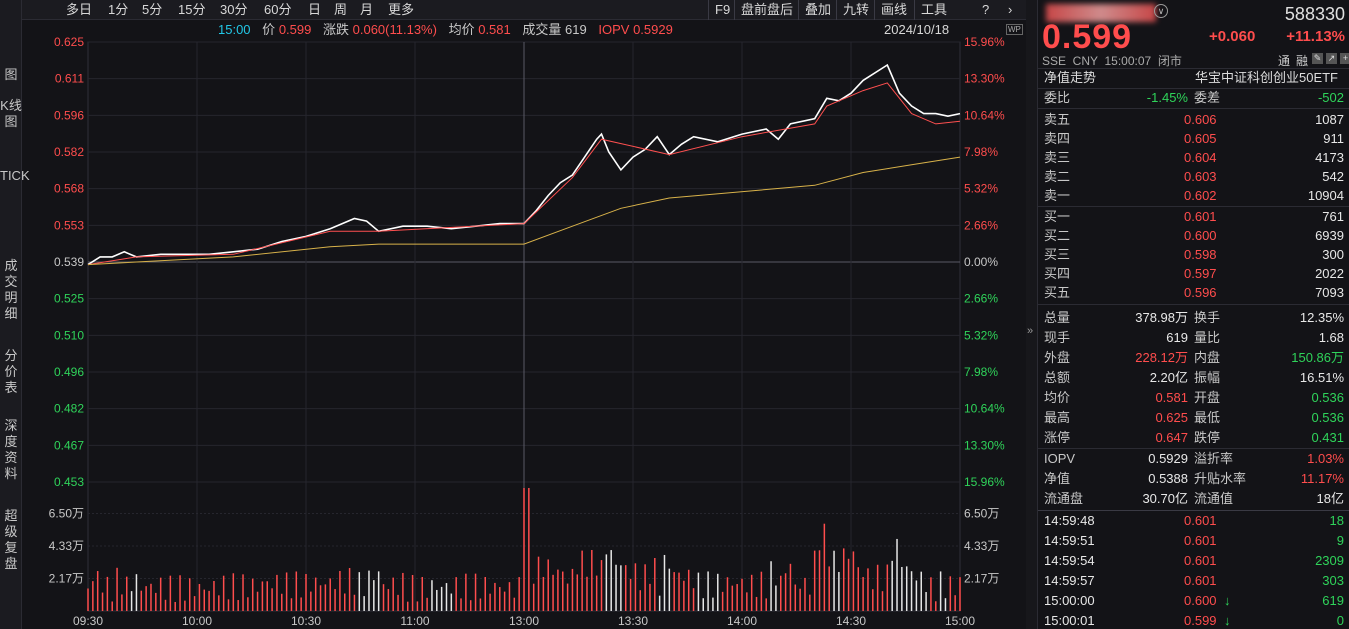  I want to click on nav-kline: K线图, so click(11, 113).